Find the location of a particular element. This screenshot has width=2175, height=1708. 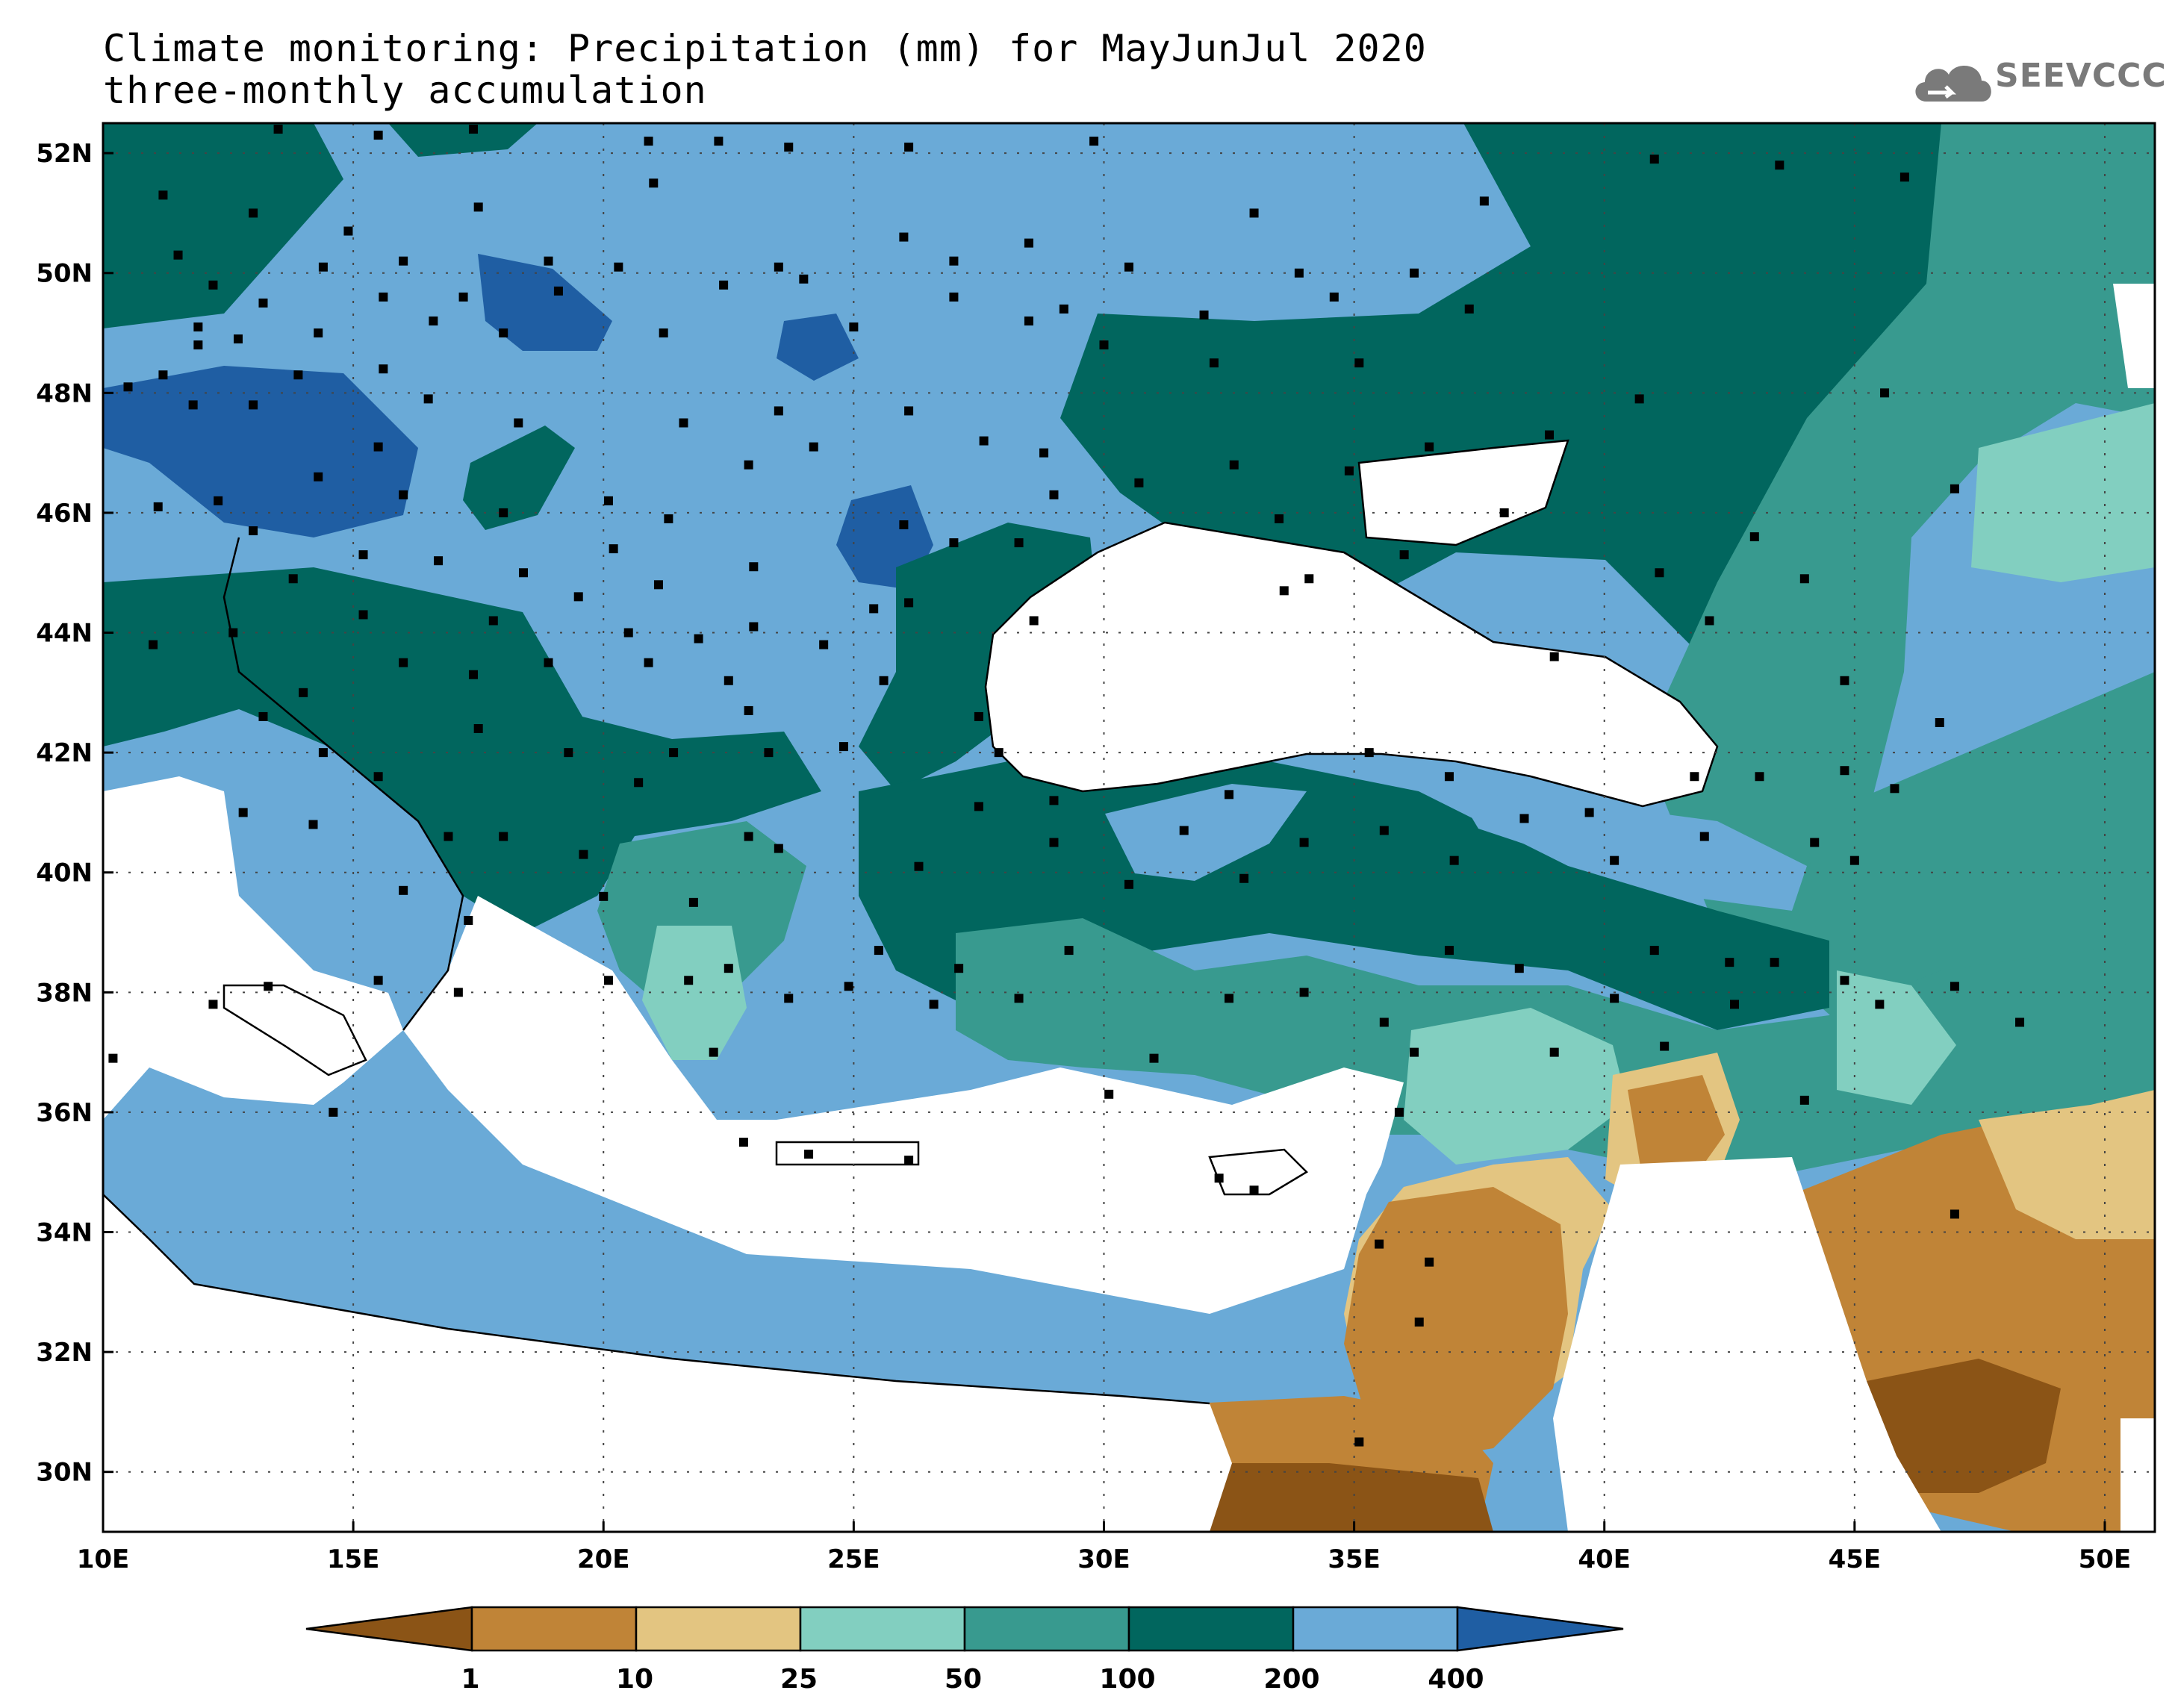

colorbar-label: 100 is located at coordinates (1127, 1679).